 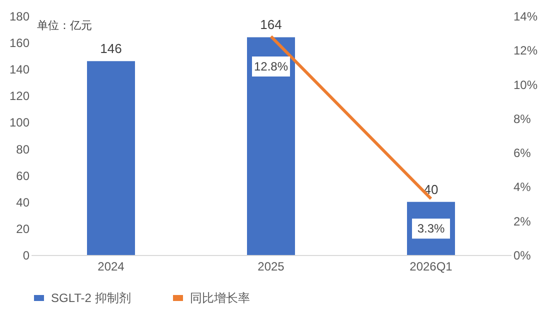 What do you see at coordinates (111, 267) in the screenshot?
I see `x-tick-label: 2024` at bounding box center [111, 267].